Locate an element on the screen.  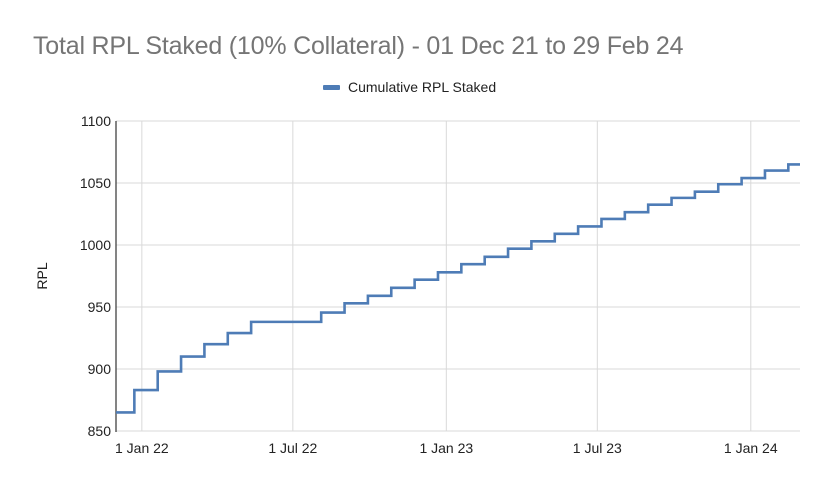
legend: Cumulative RPL Staked is located at coordinates (409, 87).